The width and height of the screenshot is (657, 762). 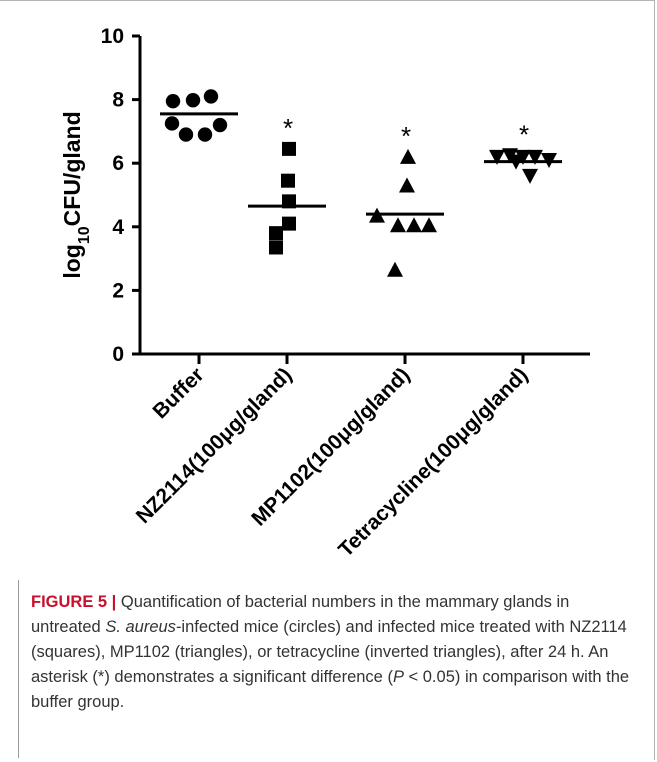 I want to click on caption-p-symbol: P, so click(x=398, y=677).